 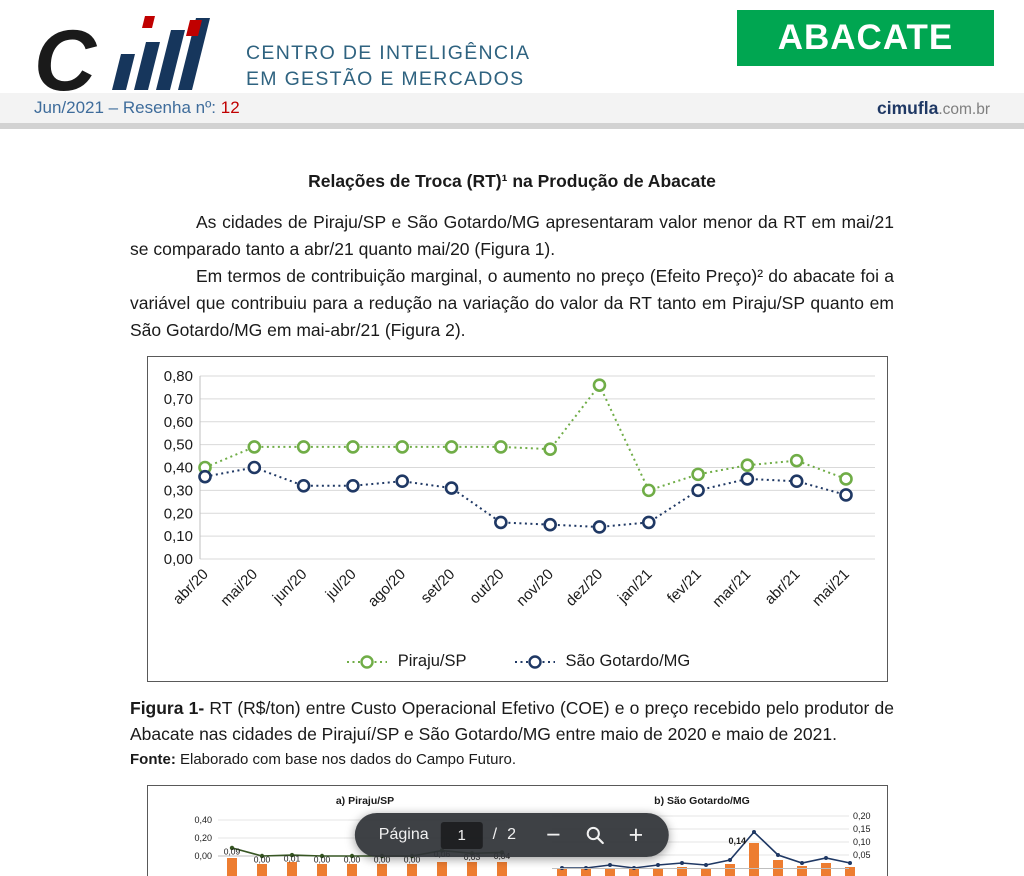 What do you see at coordinates (178, 490) in the screenshot?
I see `svg-text: 0,30` at bounding box center [178, 490].